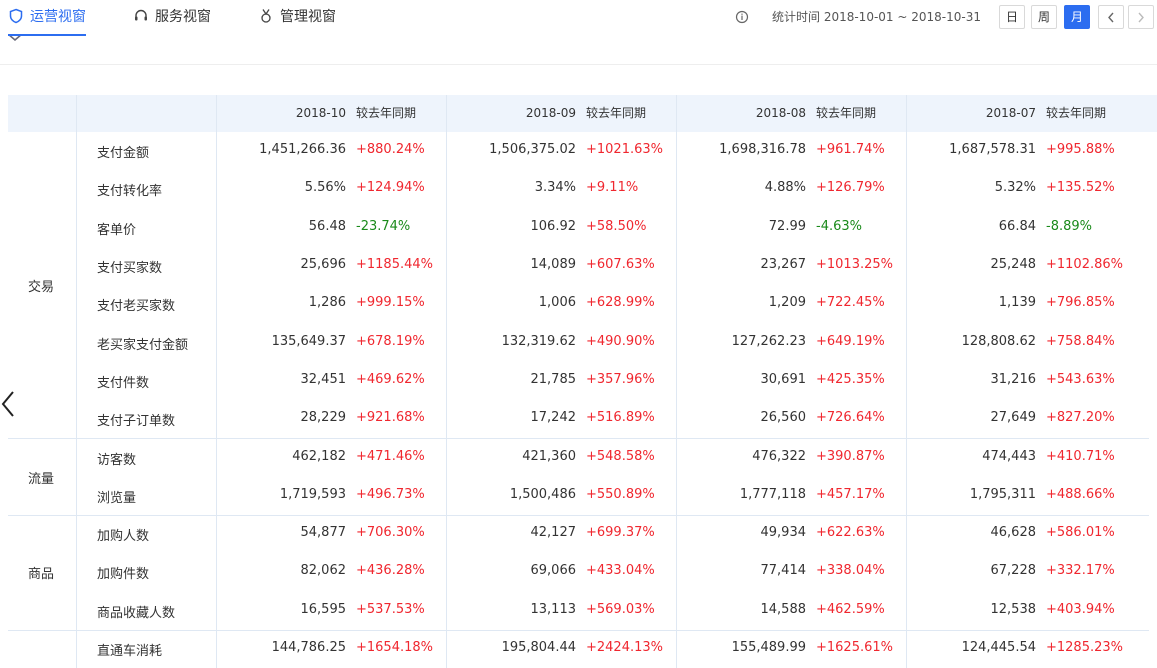 The width and height of the screenshot is (1157, 668). I want to click on cell-yoy-change: +425.35%, so click(850, 379).